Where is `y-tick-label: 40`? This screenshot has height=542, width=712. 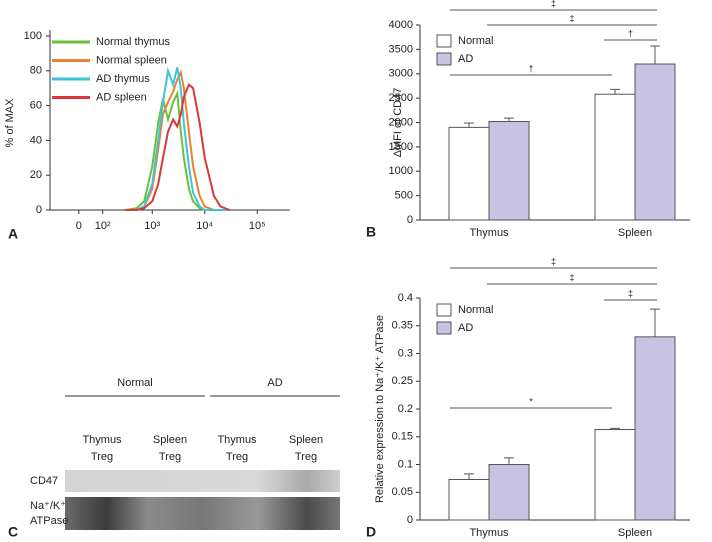 y-tick-label: 40 is located at coordinates (36, 140).